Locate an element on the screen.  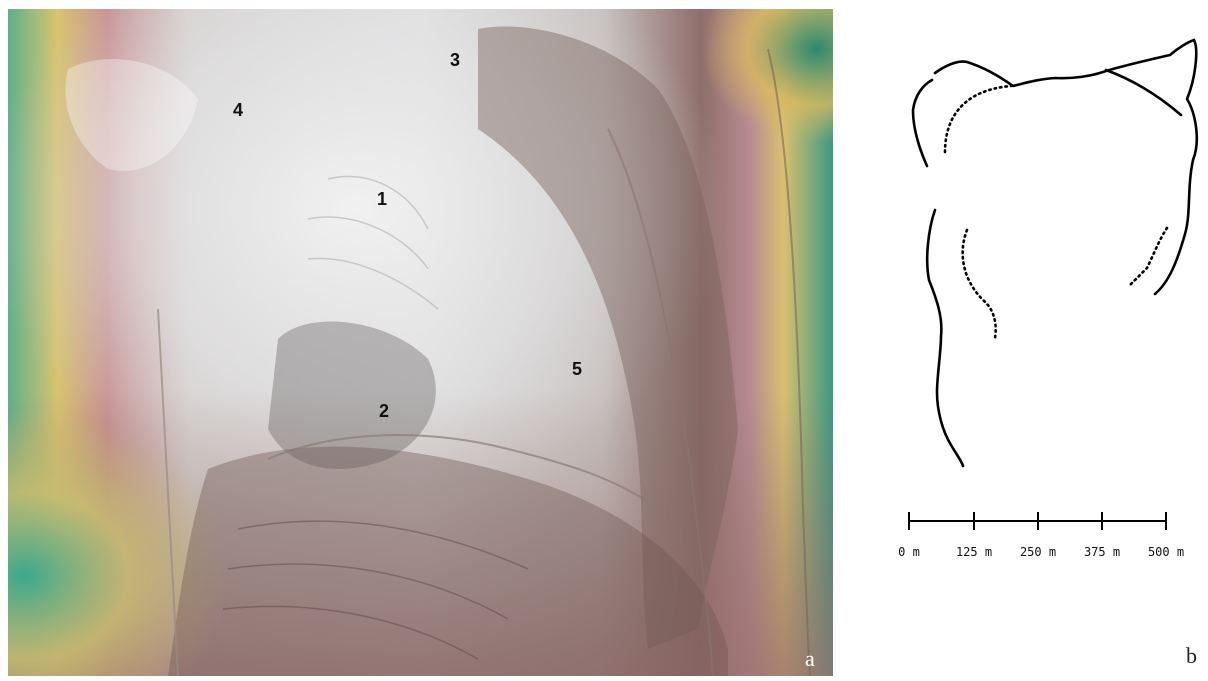
scale-bar is located at coordinates (1037, 521).